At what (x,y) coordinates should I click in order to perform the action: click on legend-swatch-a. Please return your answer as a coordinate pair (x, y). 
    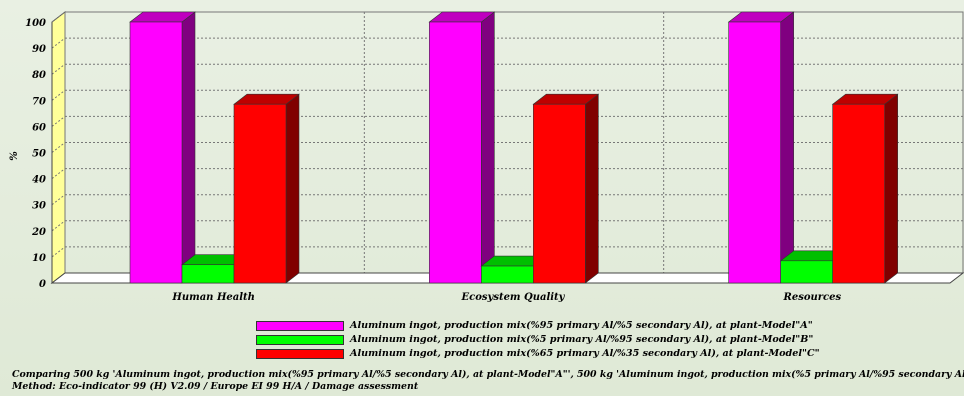
    Looking at the image, I should click on (300, 325).